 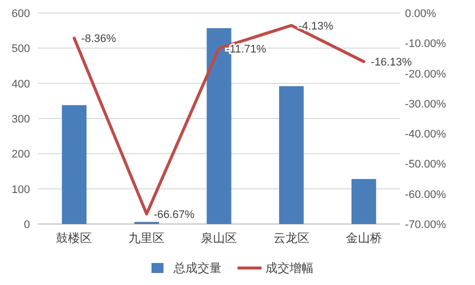 I want to click on y2-tick-label: -10.00%, so click(x=425, y=44).